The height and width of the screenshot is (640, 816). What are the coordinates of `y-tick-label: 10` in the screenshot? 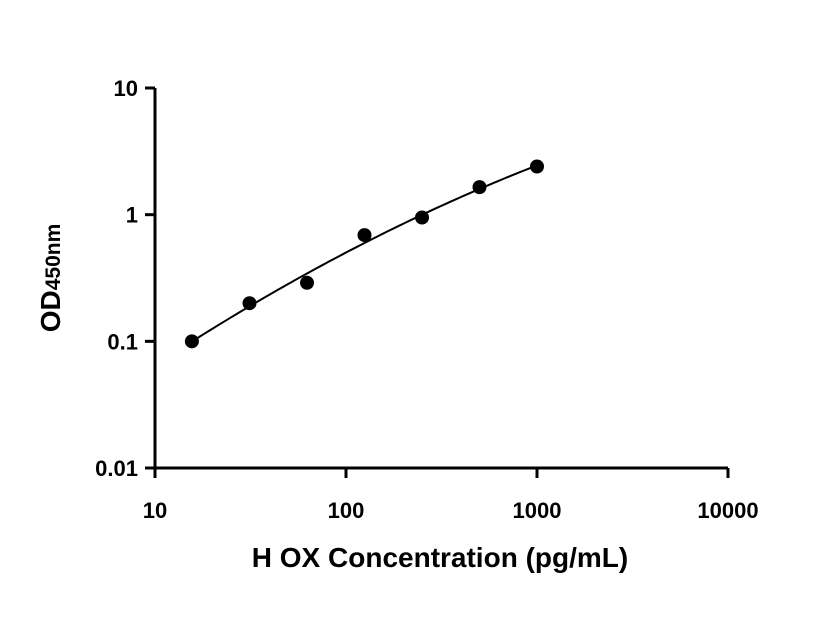 It's located at (126, 88).